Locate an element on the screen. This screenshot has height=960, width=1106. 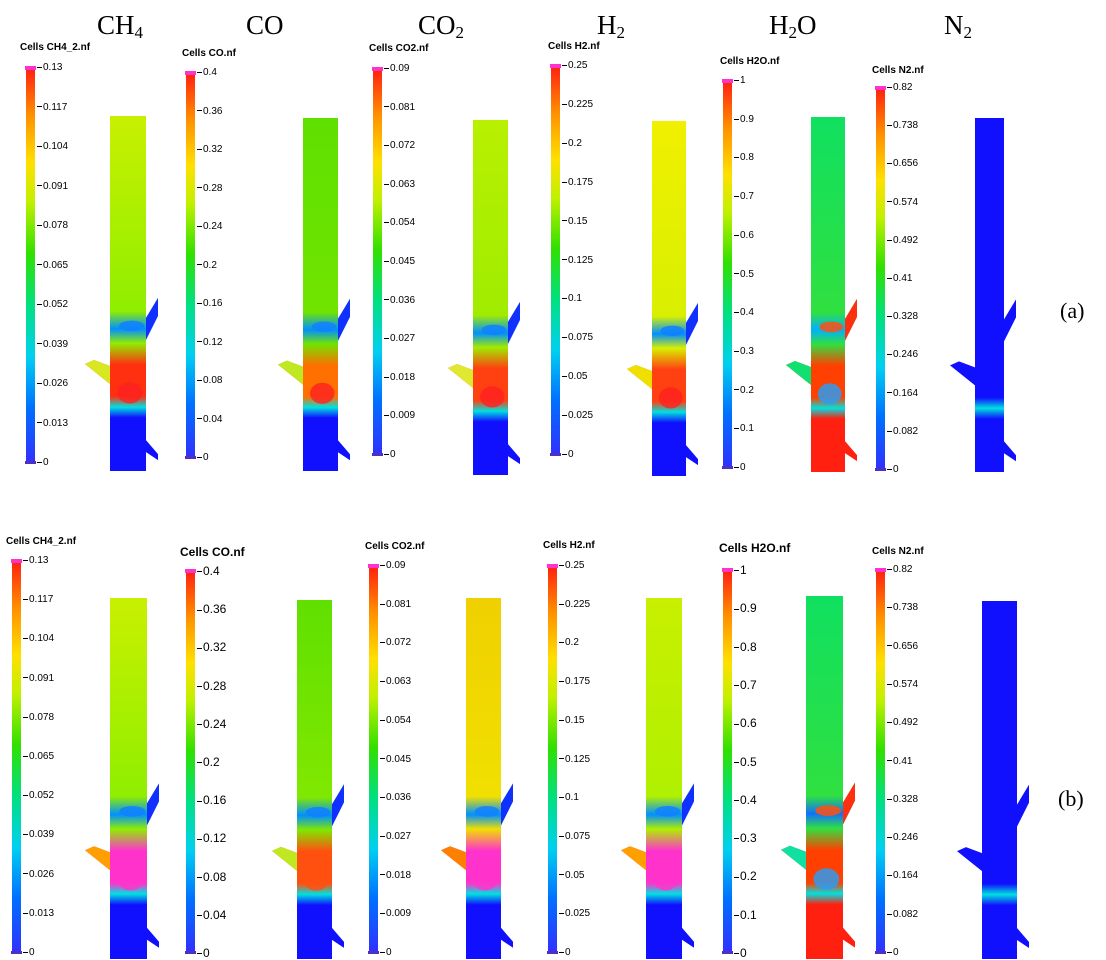
colorbar-tick-label: 0.091 is located at coordinates (52, 186).